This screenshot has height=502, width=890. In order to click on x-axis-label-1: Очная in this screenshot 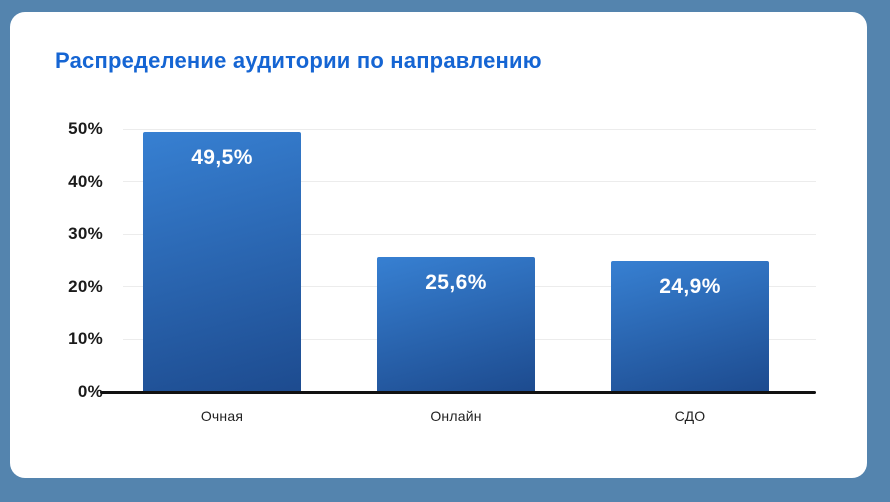, I will do `click(222, 415)`.